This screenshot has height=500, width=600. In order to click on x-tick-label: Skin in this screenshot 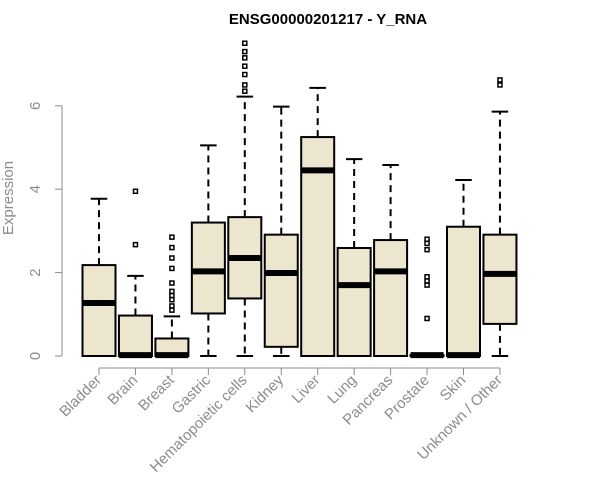, I will do `click(453, 388)`.